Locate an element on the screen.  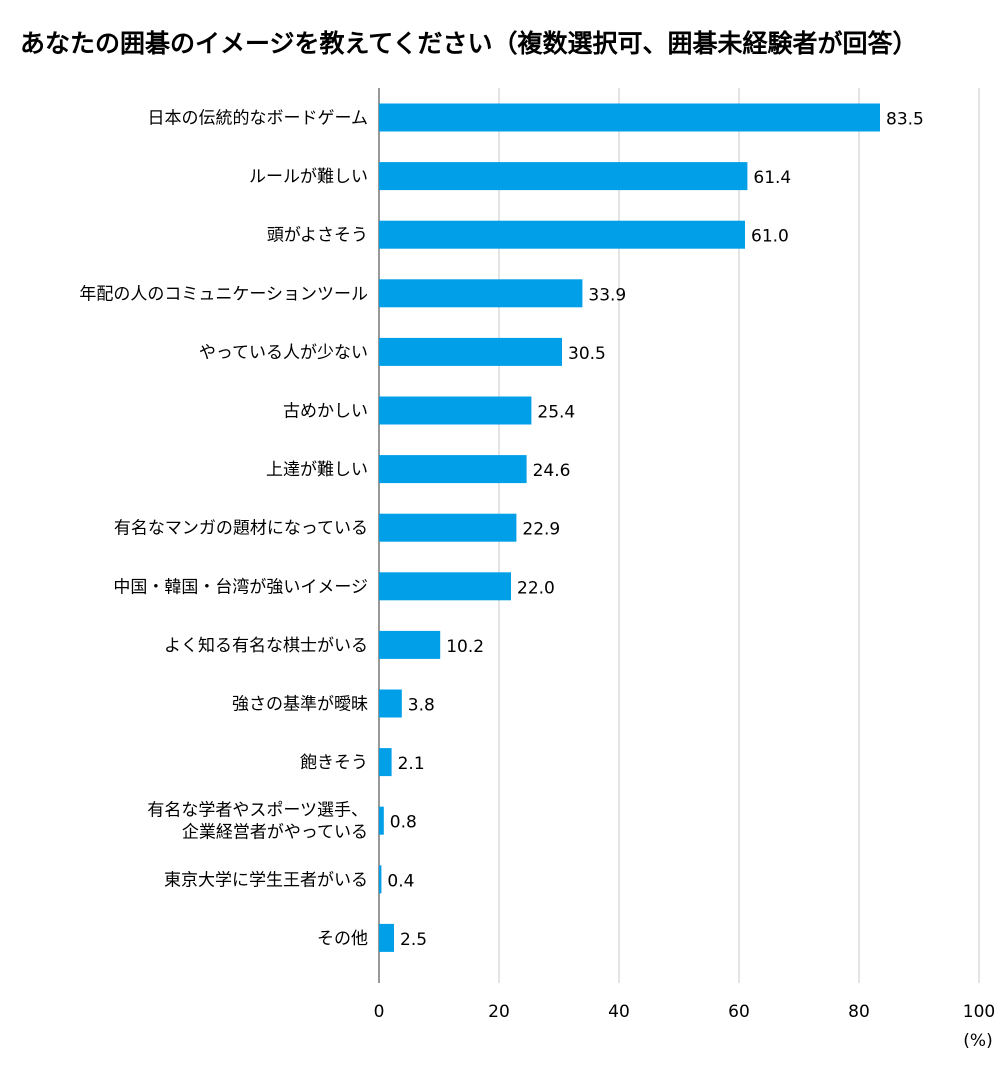
value-label: 22.9 is located at coordinates (541, 530).